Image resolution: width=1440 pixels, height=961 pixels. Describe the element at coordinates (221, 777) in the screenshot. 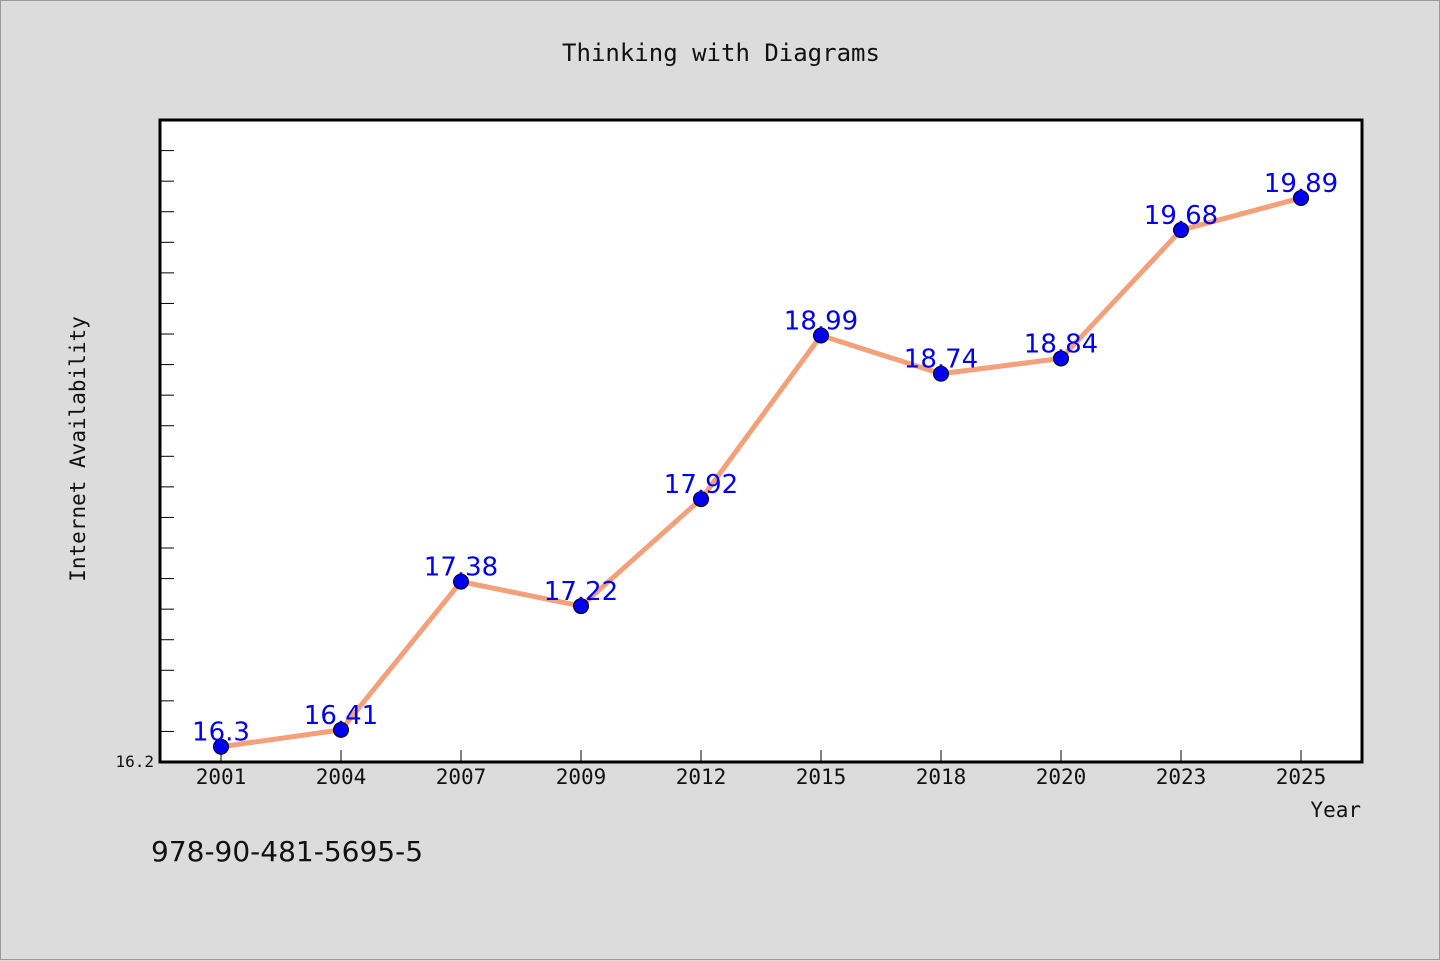

I see `x-tick-label: 2001` at that location.